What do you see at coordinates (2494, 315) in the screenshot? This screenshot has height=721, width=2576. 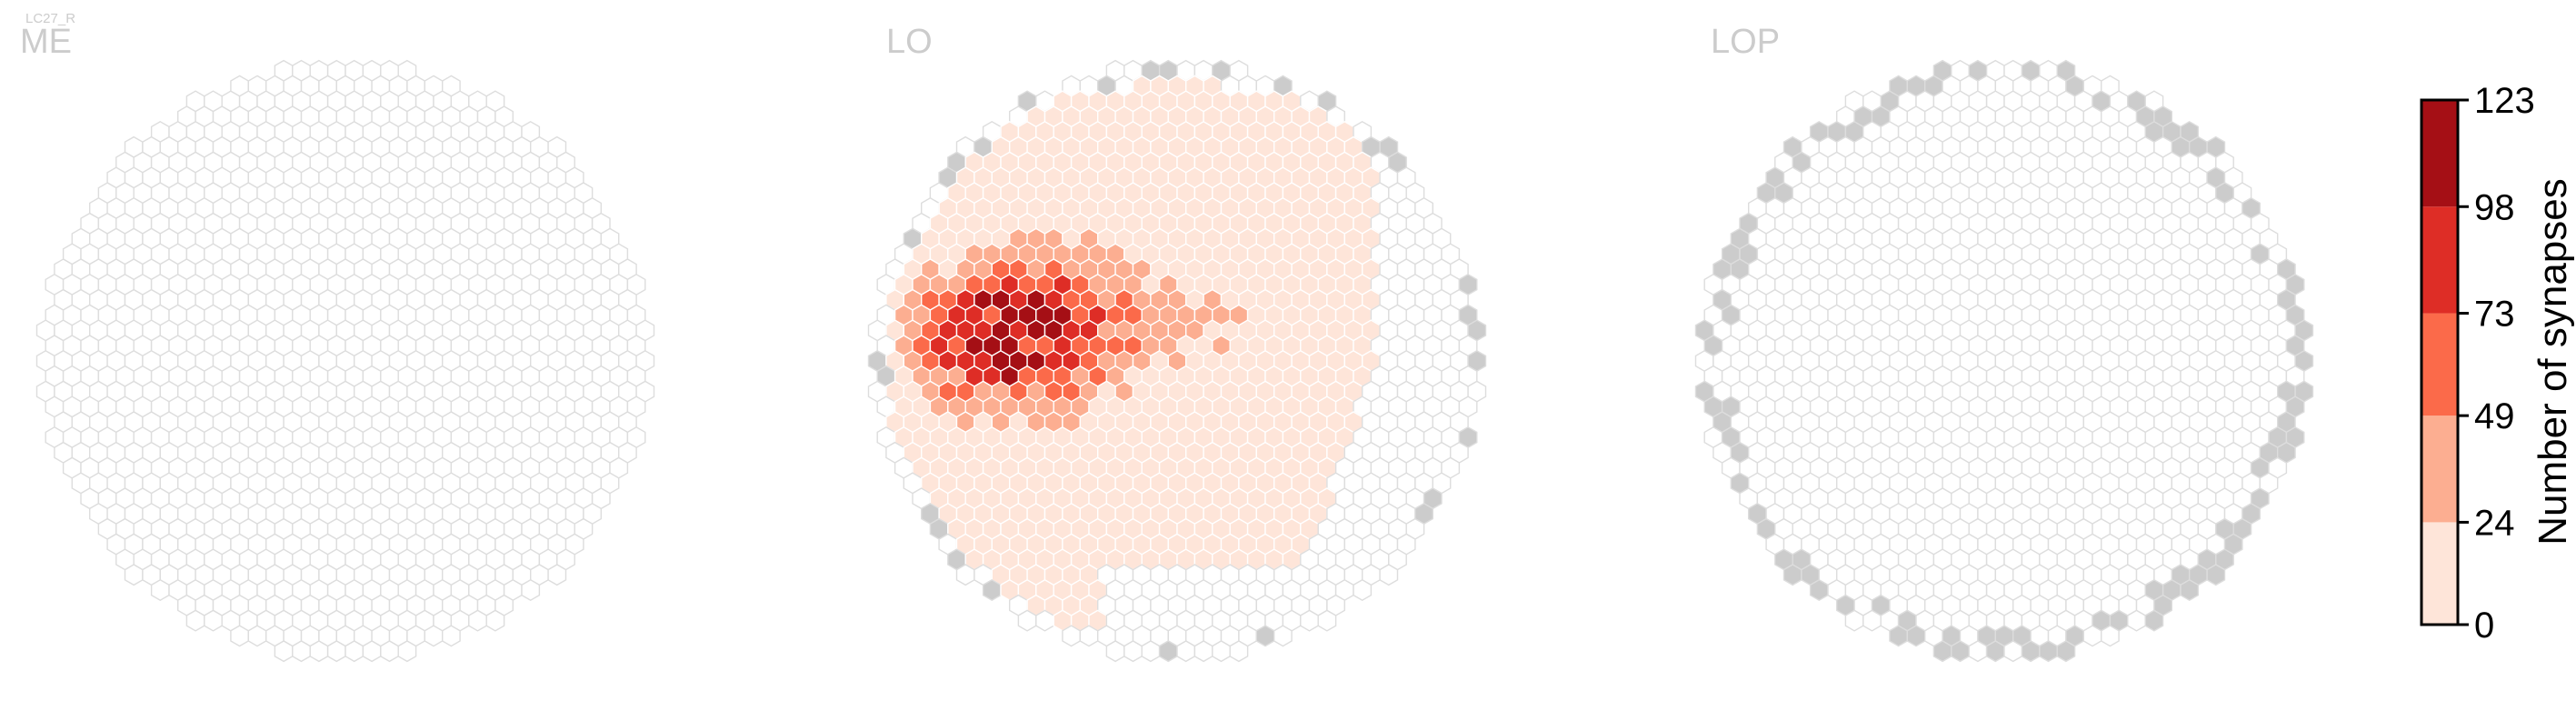 I see `colorbar-tick-label-3: 73` at bounding box center [2494, 315].